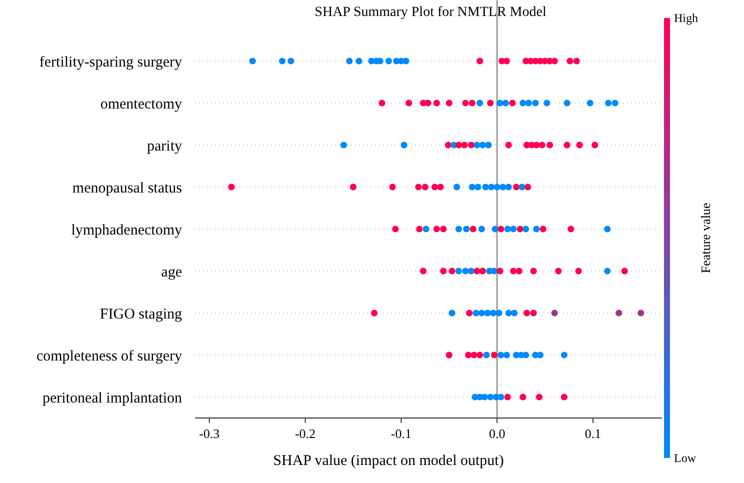 This screenshot has width=744, height=483. Describe the element at coordinates (141, 104) in the screenshot. I see `y-tick-label: omentectomy` at that location.